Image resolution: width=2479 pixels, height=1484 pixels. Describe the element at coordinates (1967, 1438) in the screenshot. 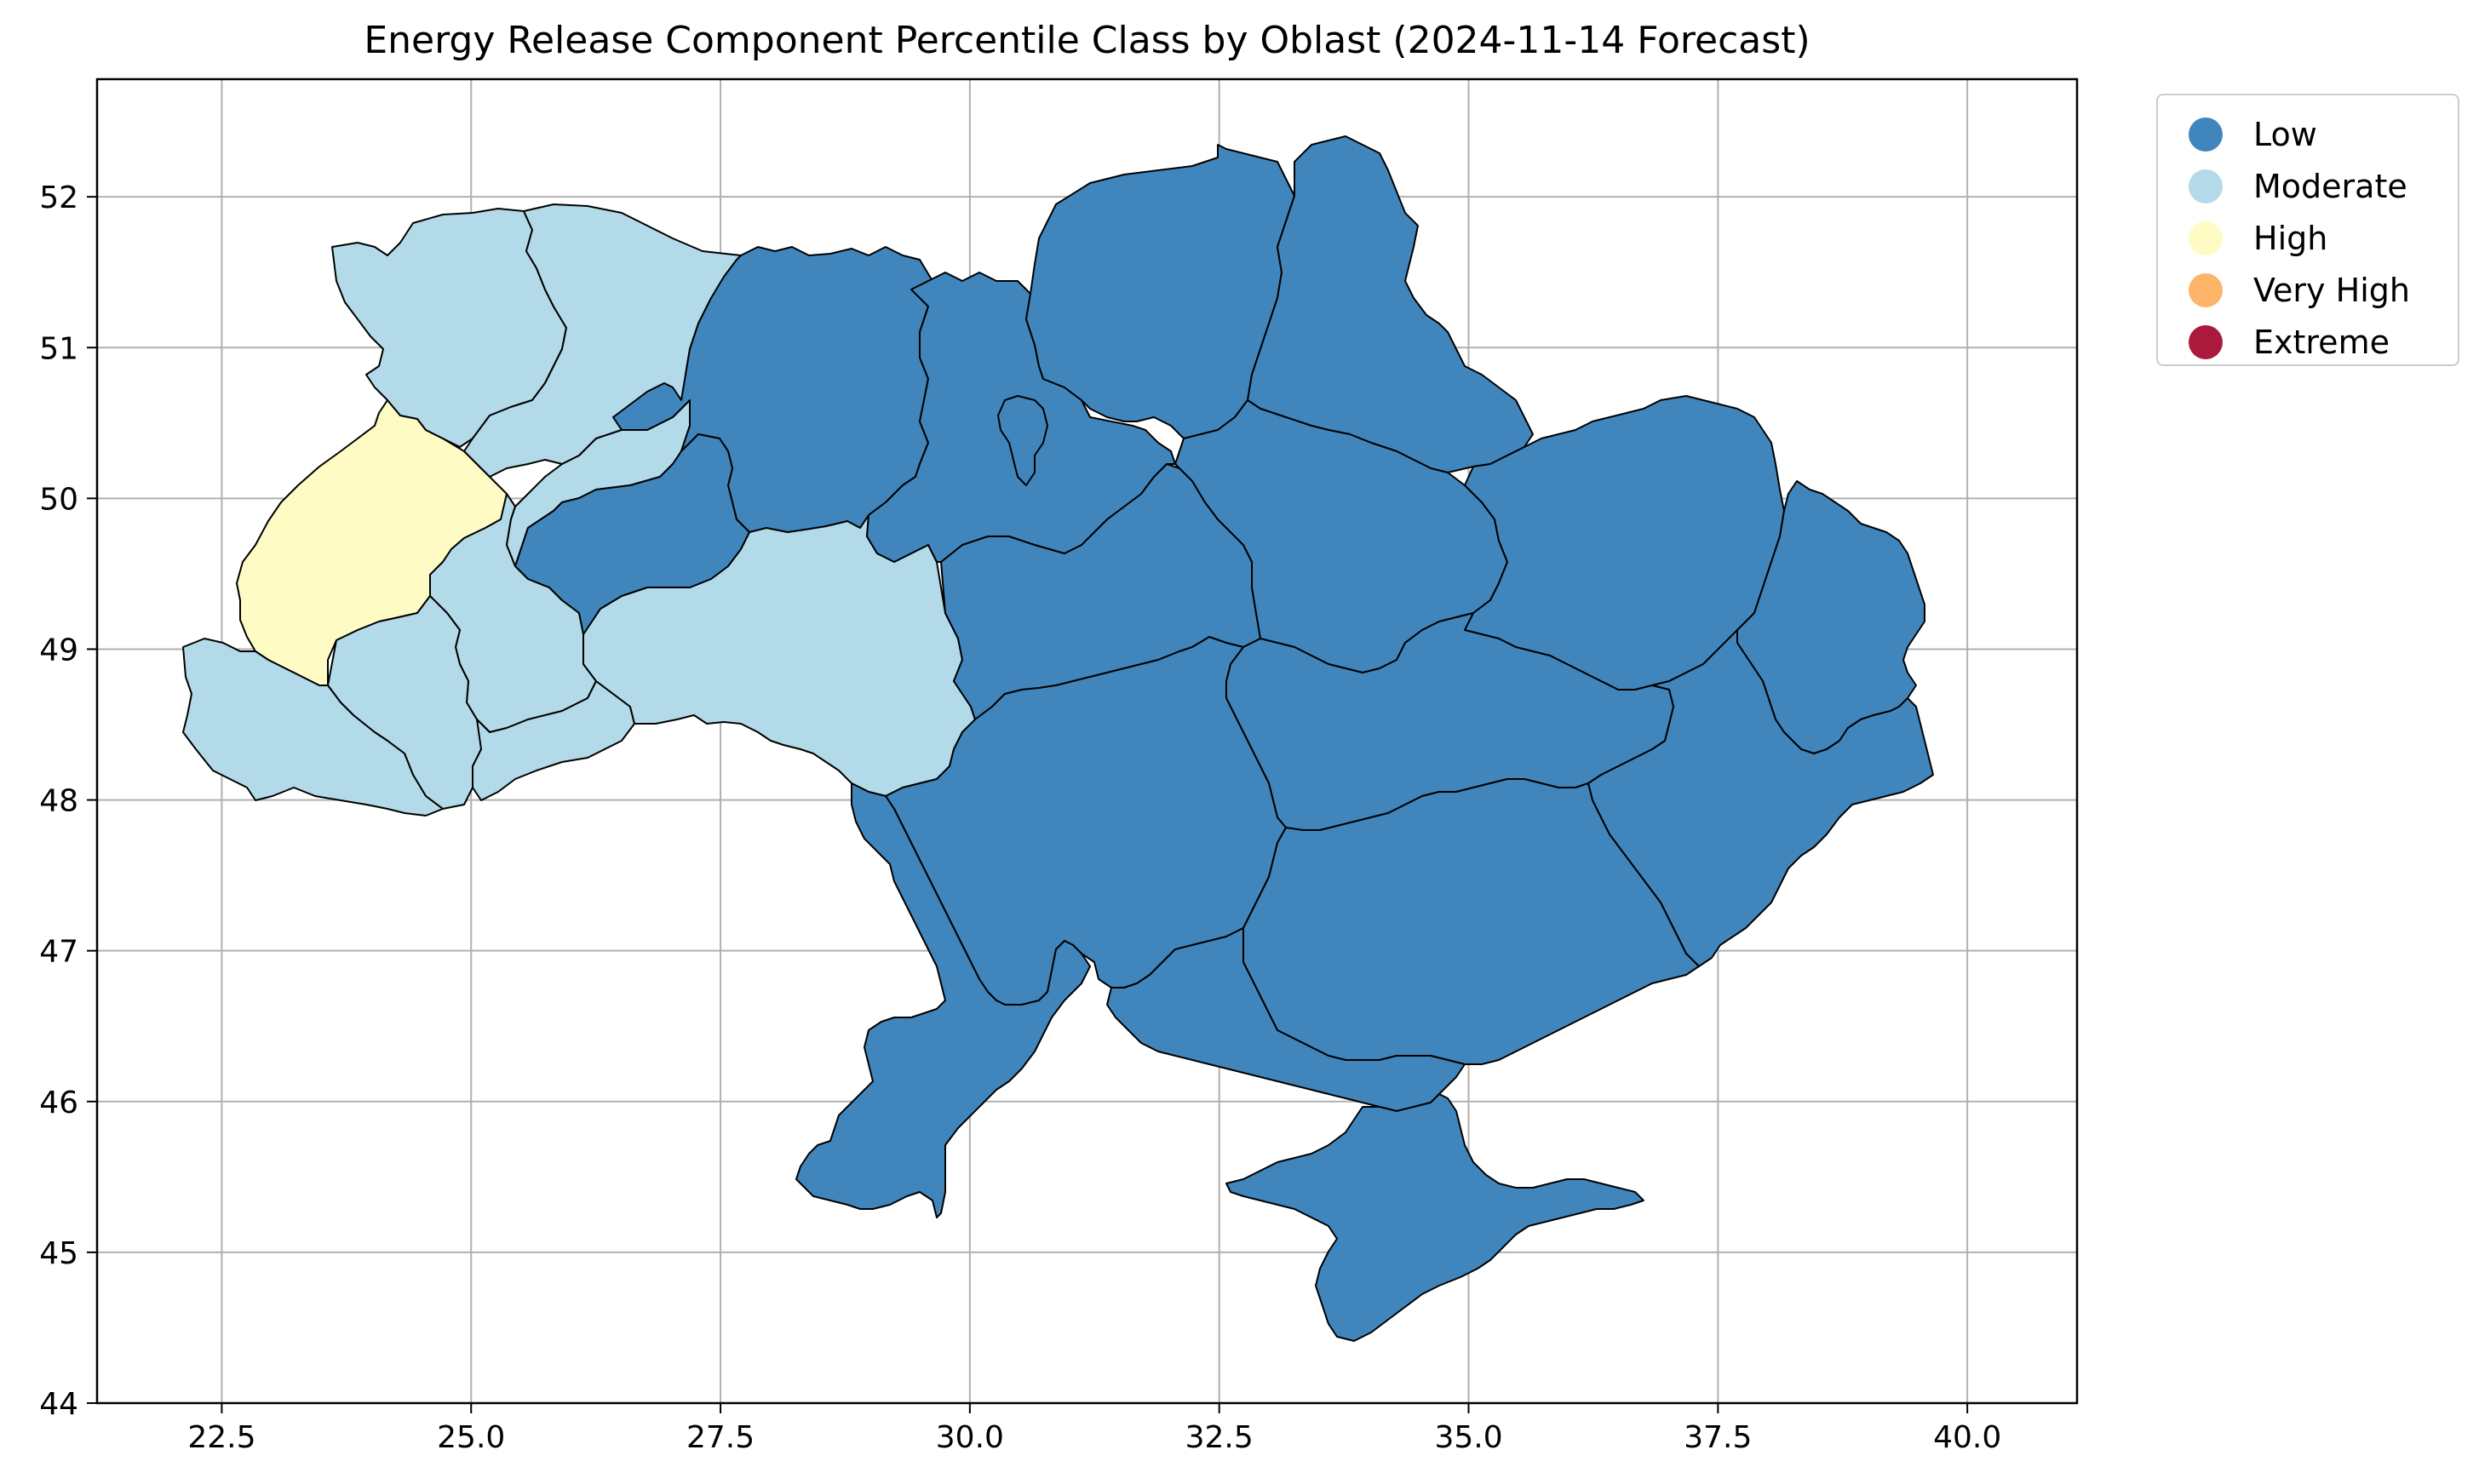

I see `x-tick-label: 40.0` at that location.